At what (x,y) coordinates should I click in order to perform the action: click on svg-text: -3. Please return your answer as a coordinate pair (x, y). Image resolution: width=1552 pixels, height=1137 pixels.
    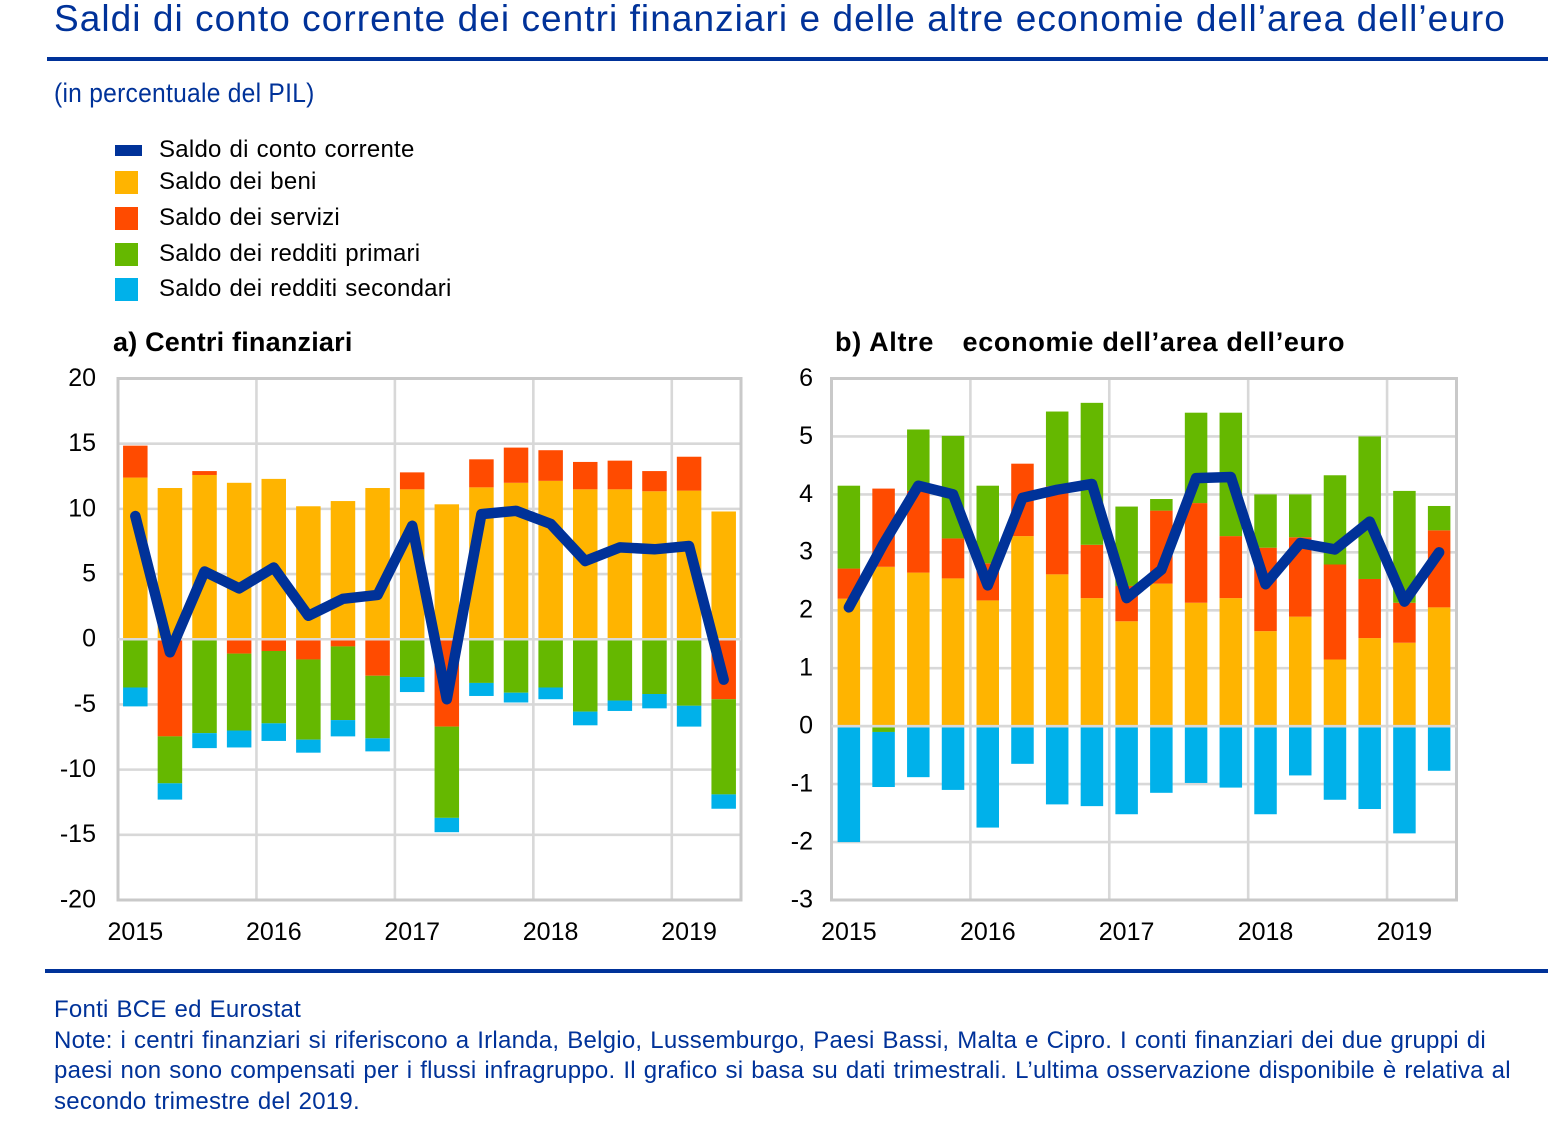
    Looking at the image, I should click on (802, 899).